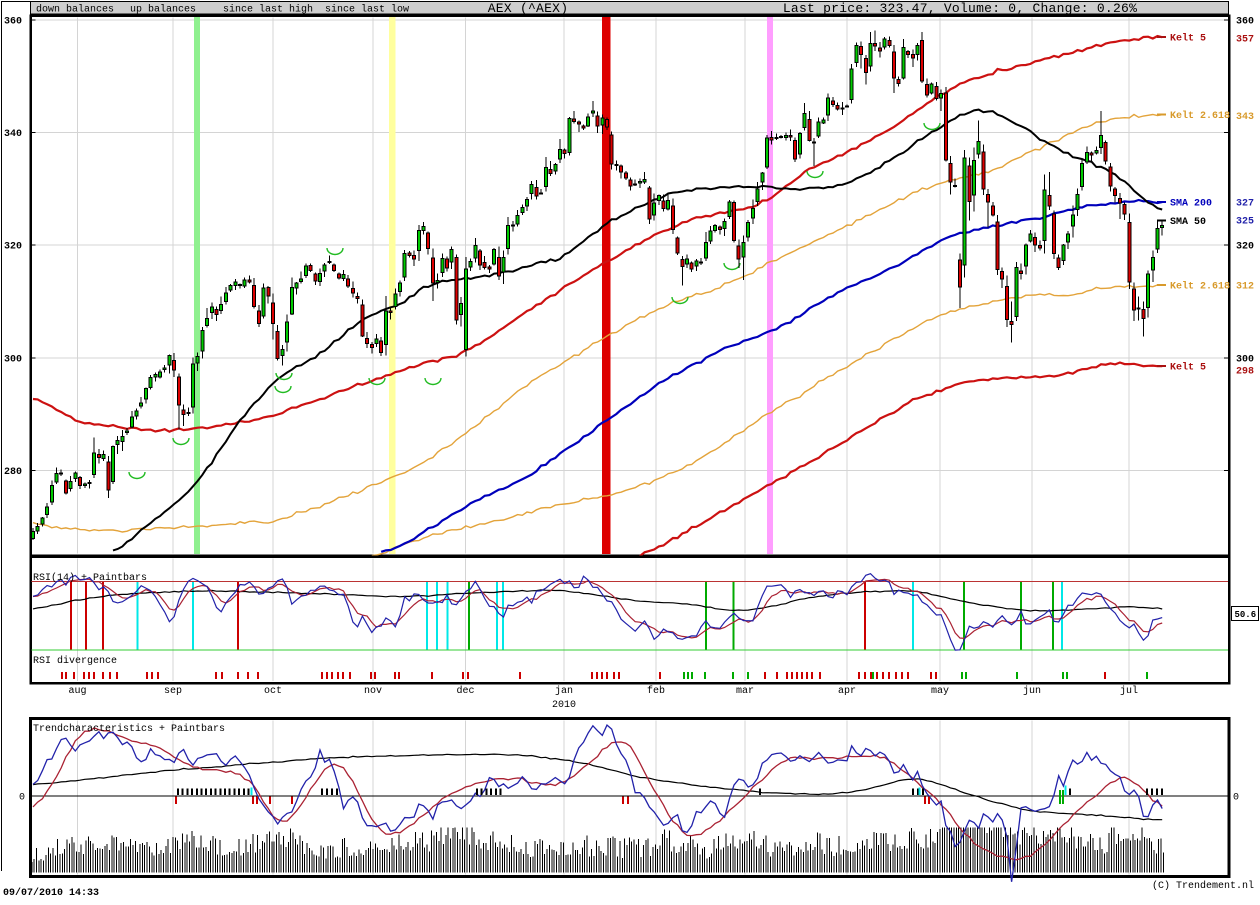 The height and width of the screenshot is (905, 1260). I want to click on svg-text: sep, so click(173, 691).